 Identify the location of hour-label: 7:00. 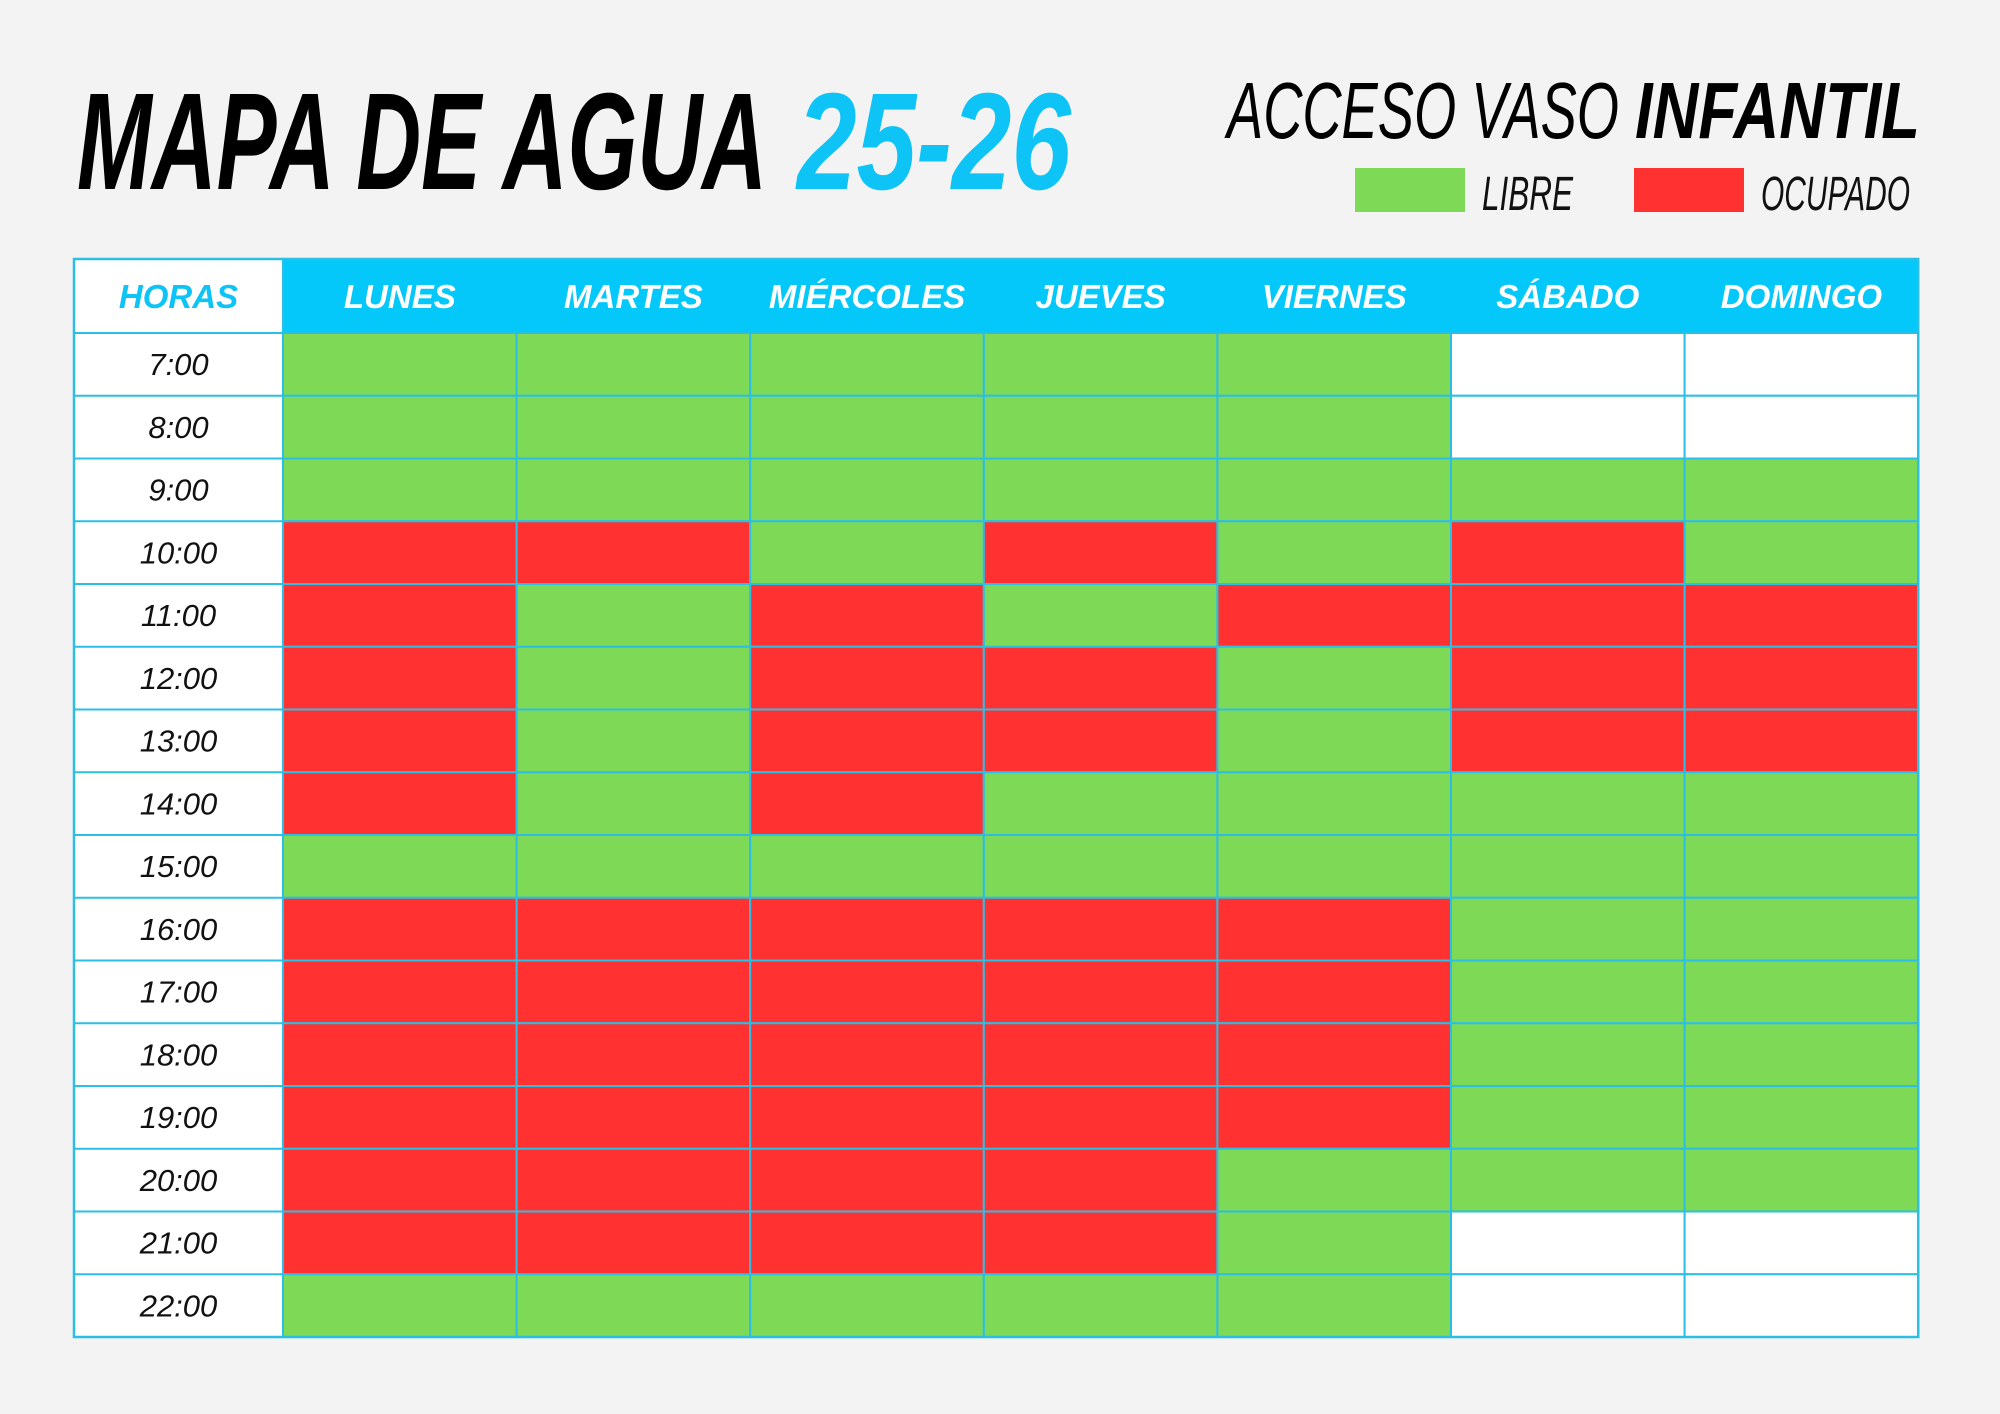
(178, 364).